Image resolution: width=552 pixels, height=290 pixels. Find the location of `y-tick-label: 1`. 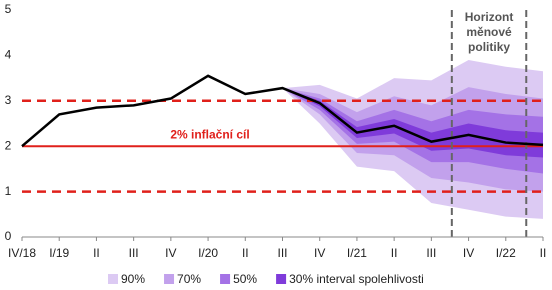

y-tick-label: 1 is located at coordinates (8, 191).